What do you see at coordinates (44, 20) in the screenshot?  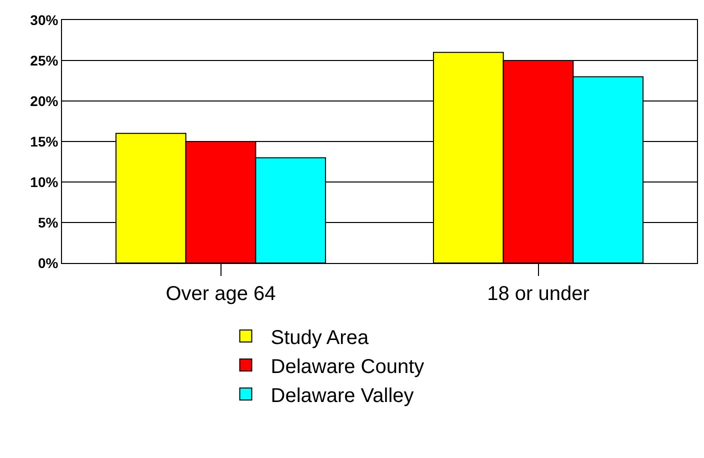 I see `y-tick-label: 30%` at bounding box center [44, 20].